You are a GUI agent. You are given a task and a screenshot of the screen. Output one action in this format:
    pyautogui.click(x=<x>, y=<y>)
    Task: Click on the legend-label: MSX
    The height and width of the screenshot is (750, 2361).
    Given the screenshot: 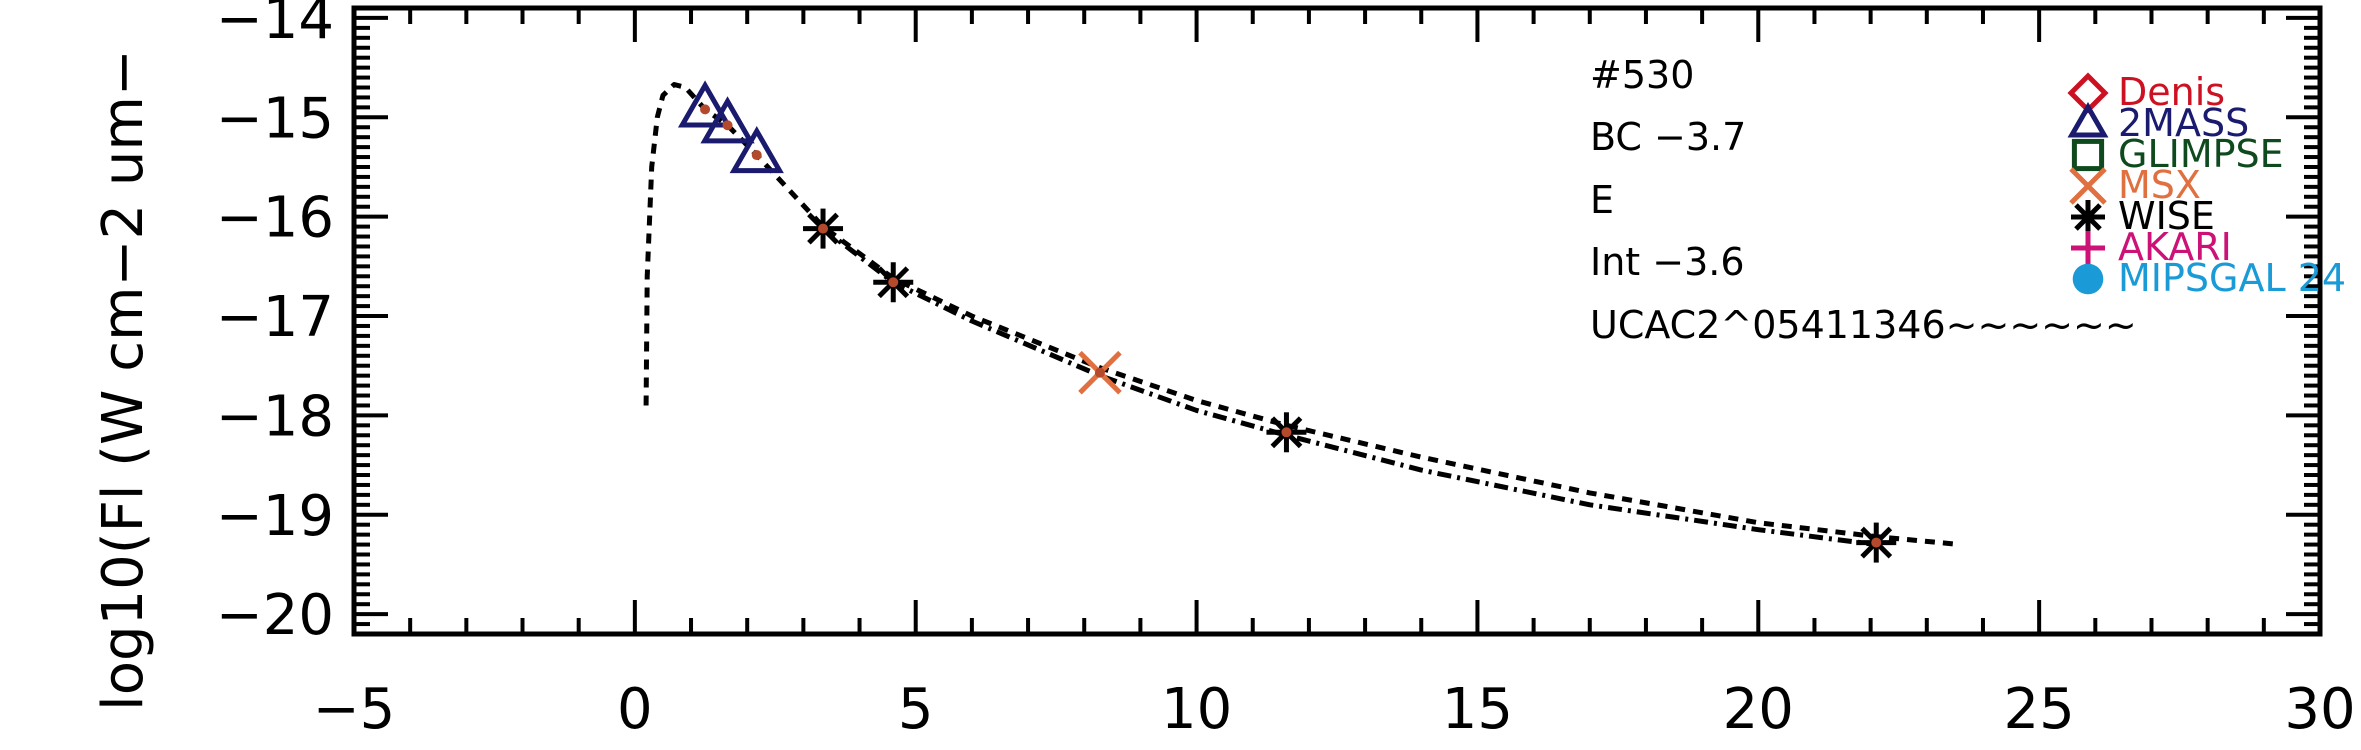 What is the action you would take?
    pyautogui.click(x=2159, y=185)
    